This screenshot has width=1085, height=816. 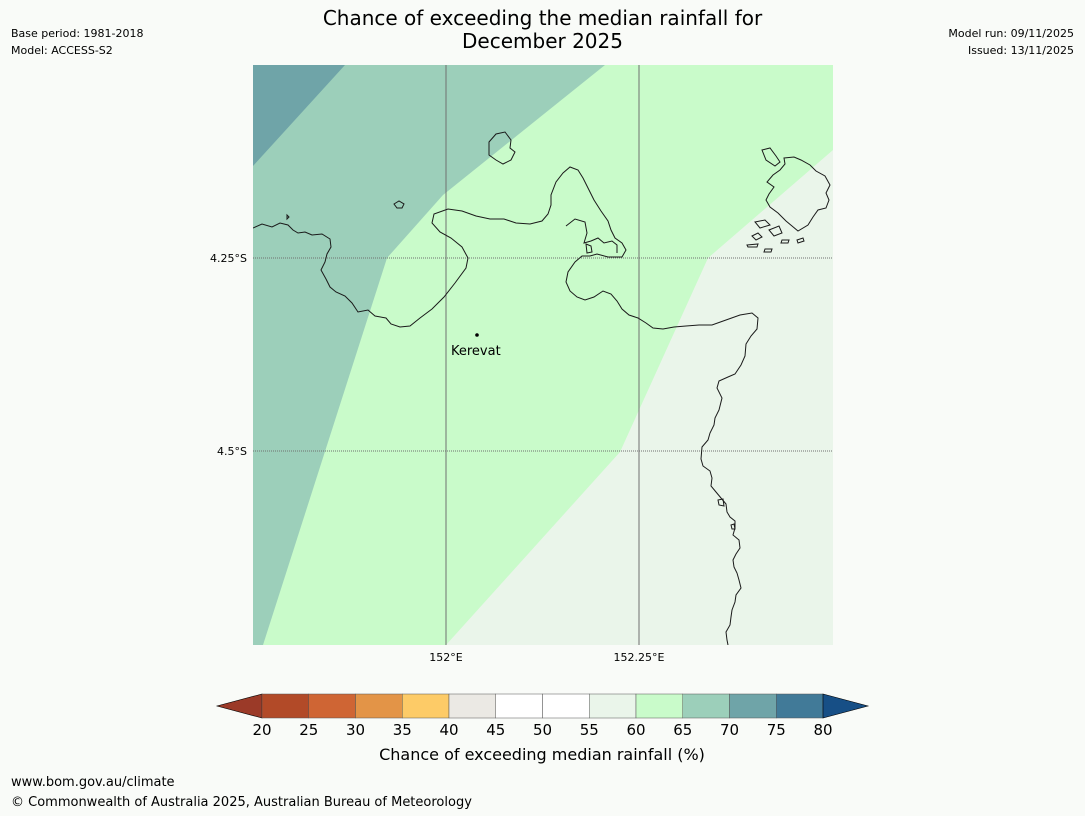 I want to click on lon-label-152E: 152°E, so click(x=445, y=657).